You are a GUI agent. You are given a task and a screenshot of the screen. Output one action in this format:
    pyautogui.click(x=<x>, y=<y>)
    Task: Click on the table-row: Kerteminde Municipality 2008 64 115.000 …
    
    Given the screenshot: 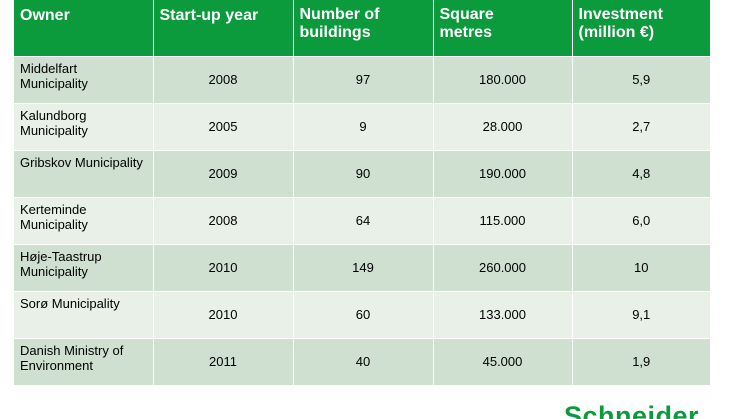 What is the action you would take?
    pyautogui.click(x=362, y=220)
    